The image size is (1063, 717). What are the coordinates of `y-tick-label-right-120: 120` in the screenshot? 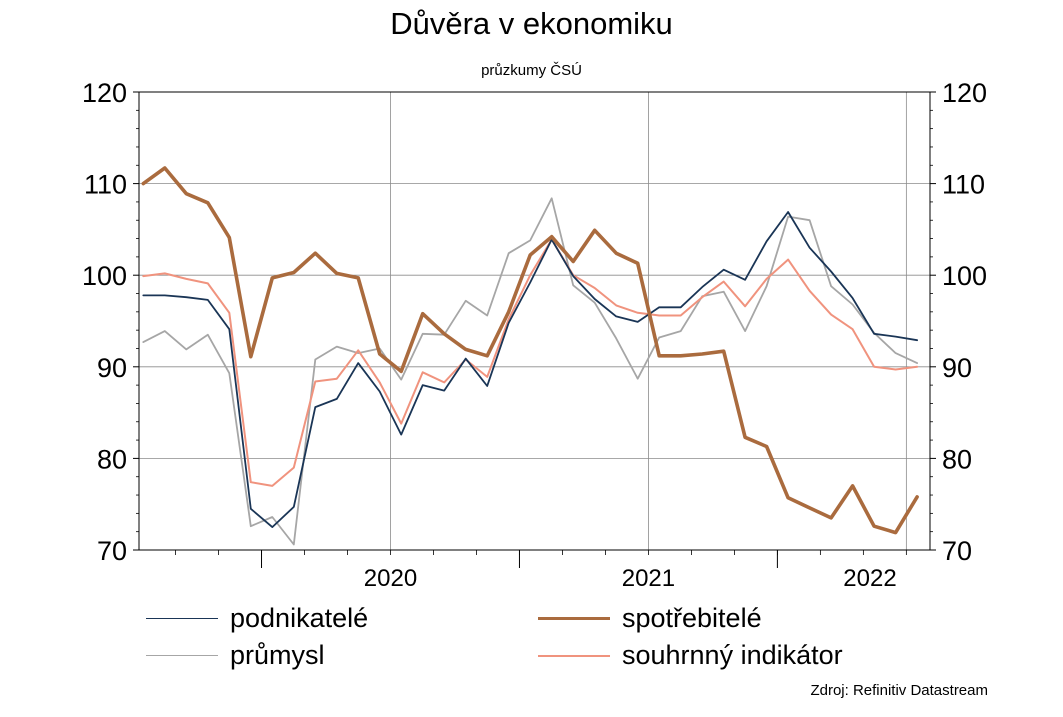 It's located at (964, 93).